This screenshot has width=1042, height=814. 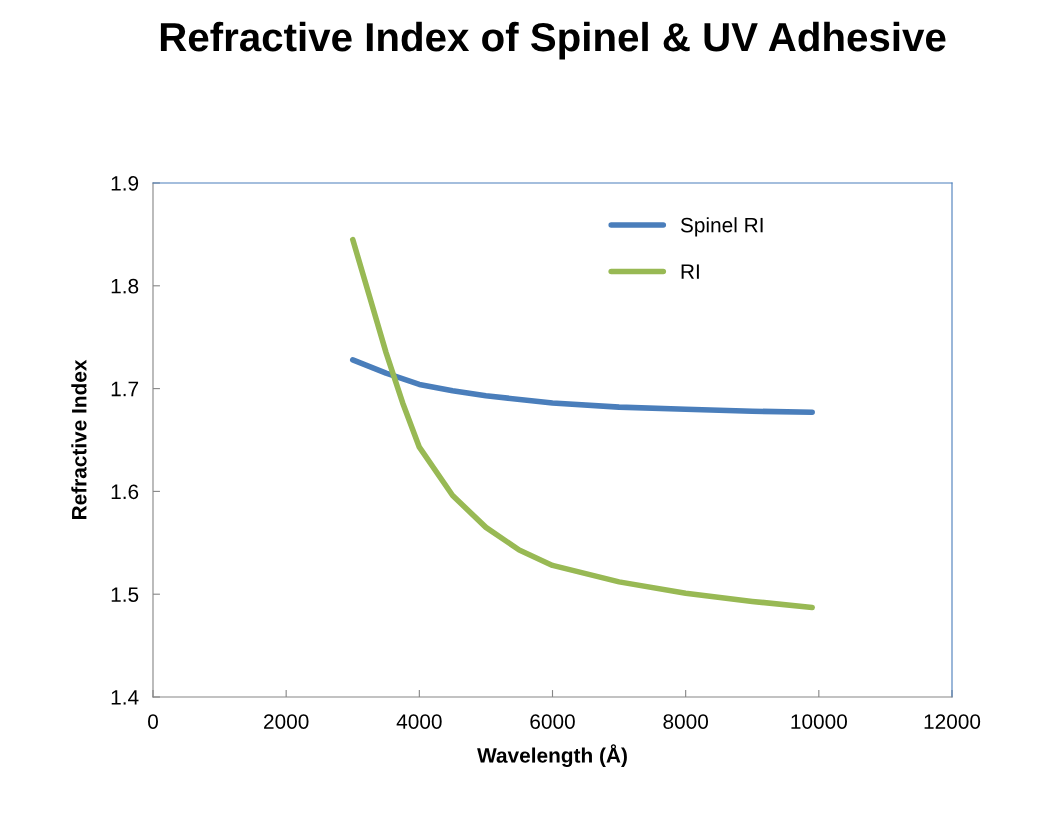 What do you see at coordinates (125, 183) in the screenshot?
I see `y-tick-label: 1.9` at bounding box center [125, 183].